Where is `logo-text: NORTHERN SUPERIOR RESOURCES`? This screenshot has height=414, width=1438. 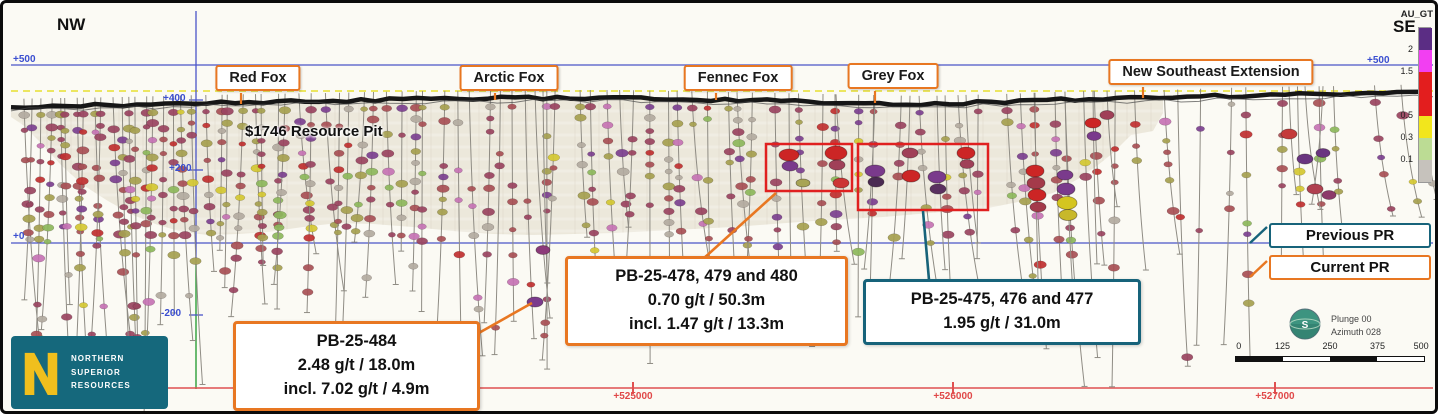
logo-text: NORTHERN SUPERIOR RESOURCES is located at coordinates (101, 372).